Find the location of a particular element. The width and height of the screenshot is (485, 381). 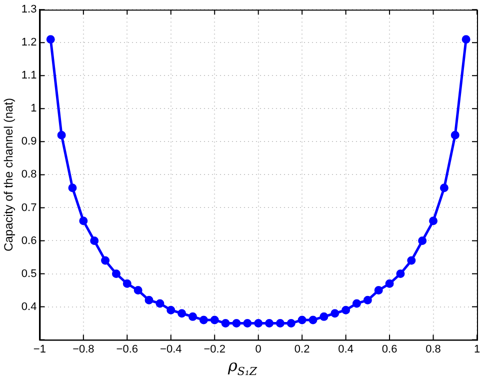

x-tick-label: −0.2 is located at coordinates (215, 349).